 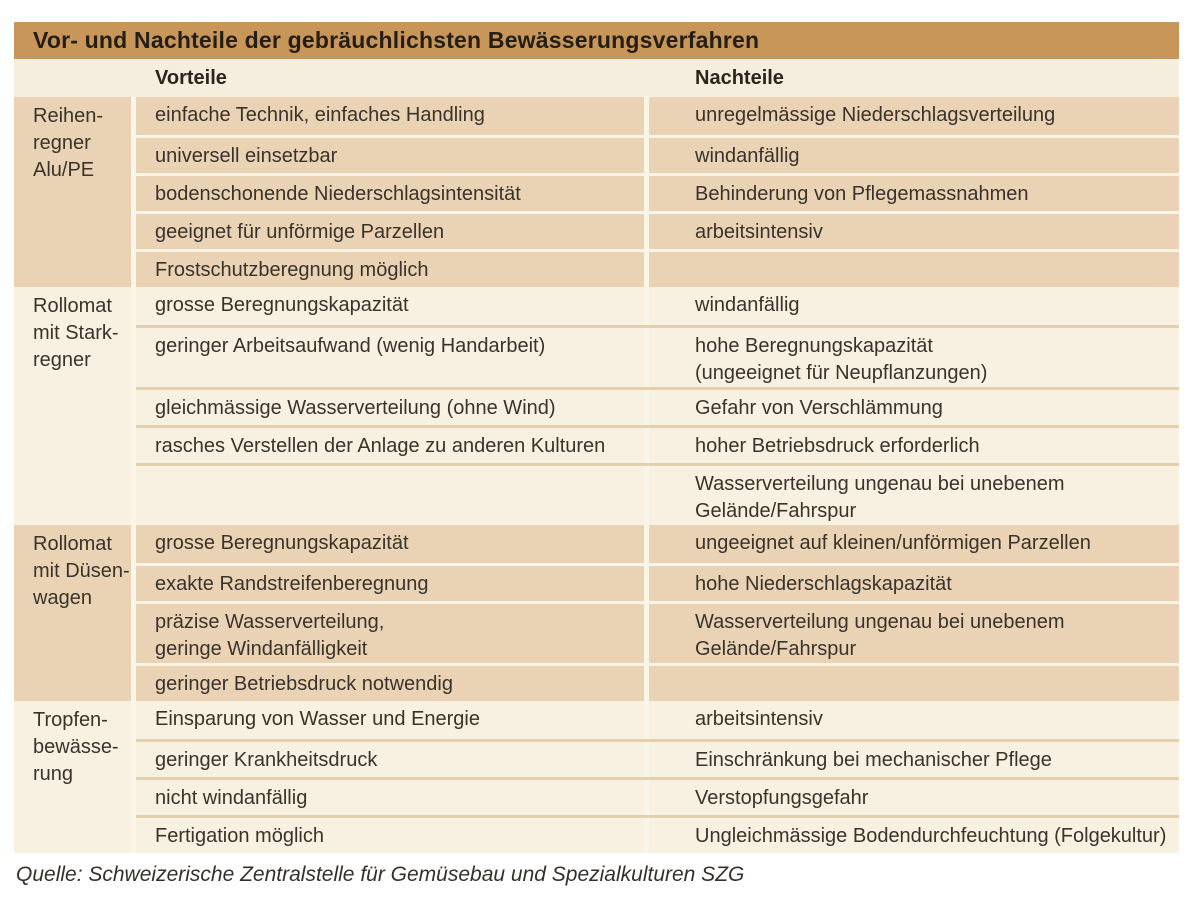 I want to click on advantage-cell: einfache Technik, einfaches Handling, so click(x=392, y=116).